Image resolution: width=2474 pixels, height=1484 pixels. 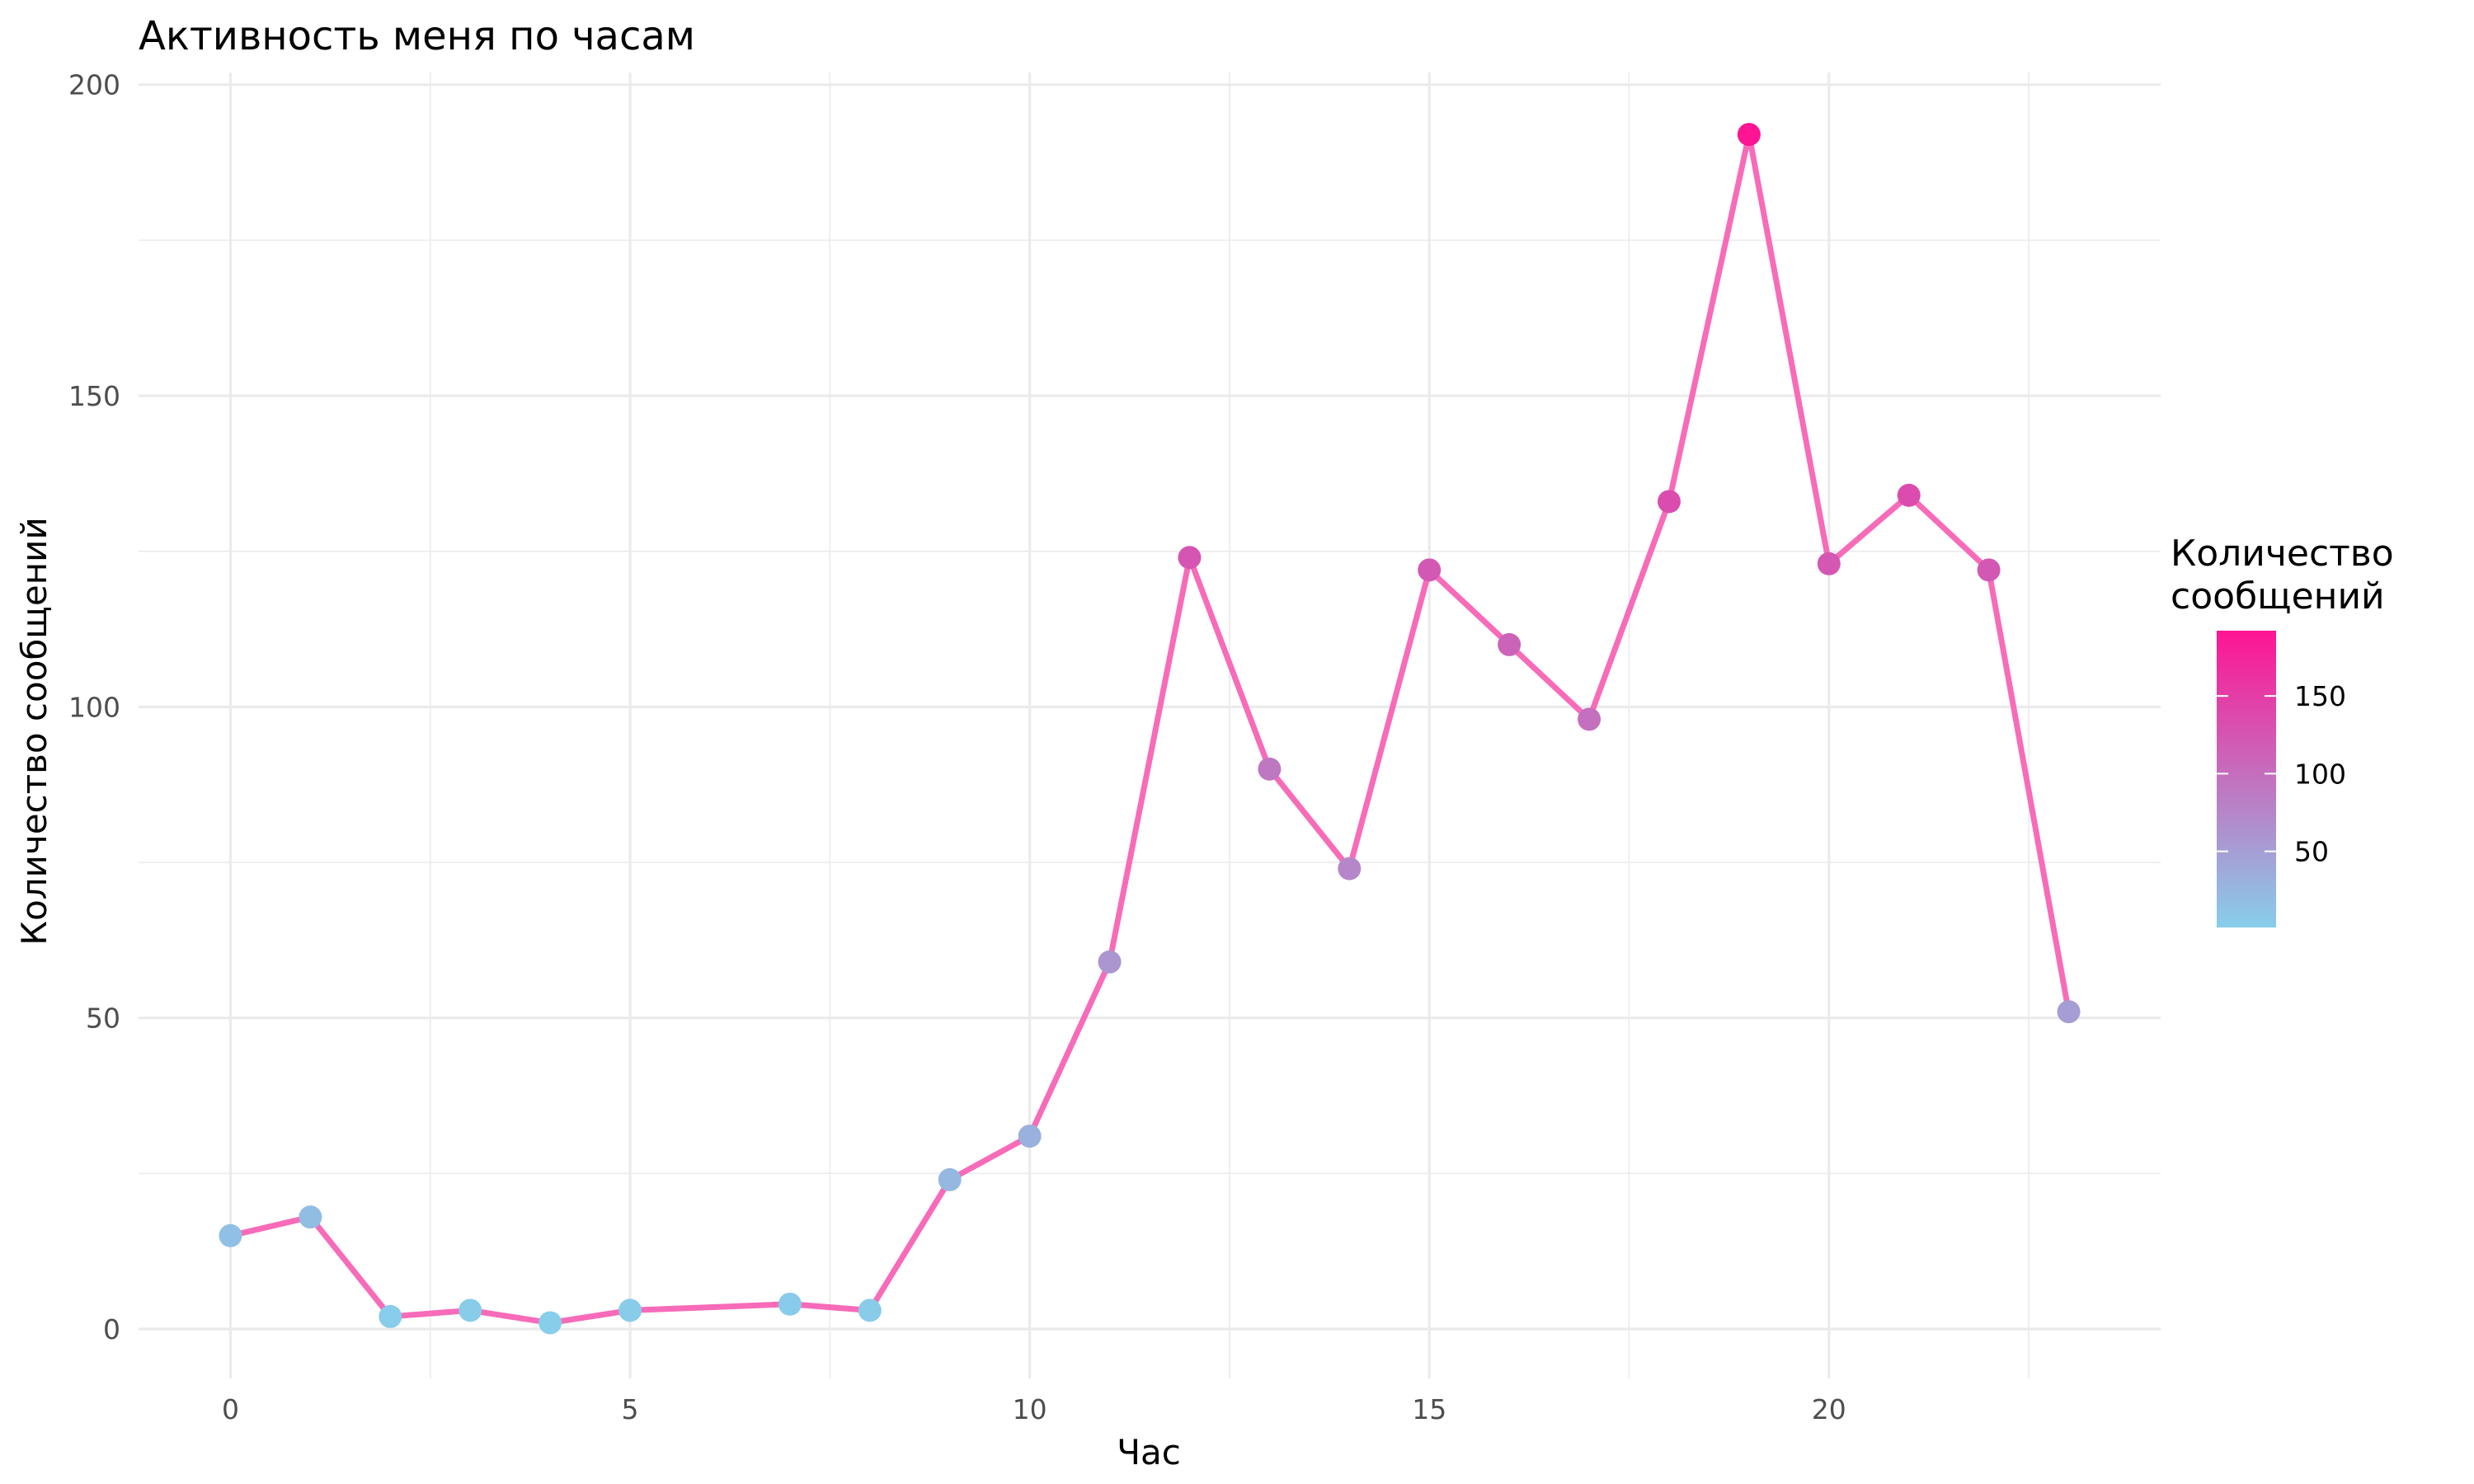 What do you see at coordinates (2282, 554) in the screenshot?
I see `legend-title-line-1: Количество` at bounding box center [2282, 554].